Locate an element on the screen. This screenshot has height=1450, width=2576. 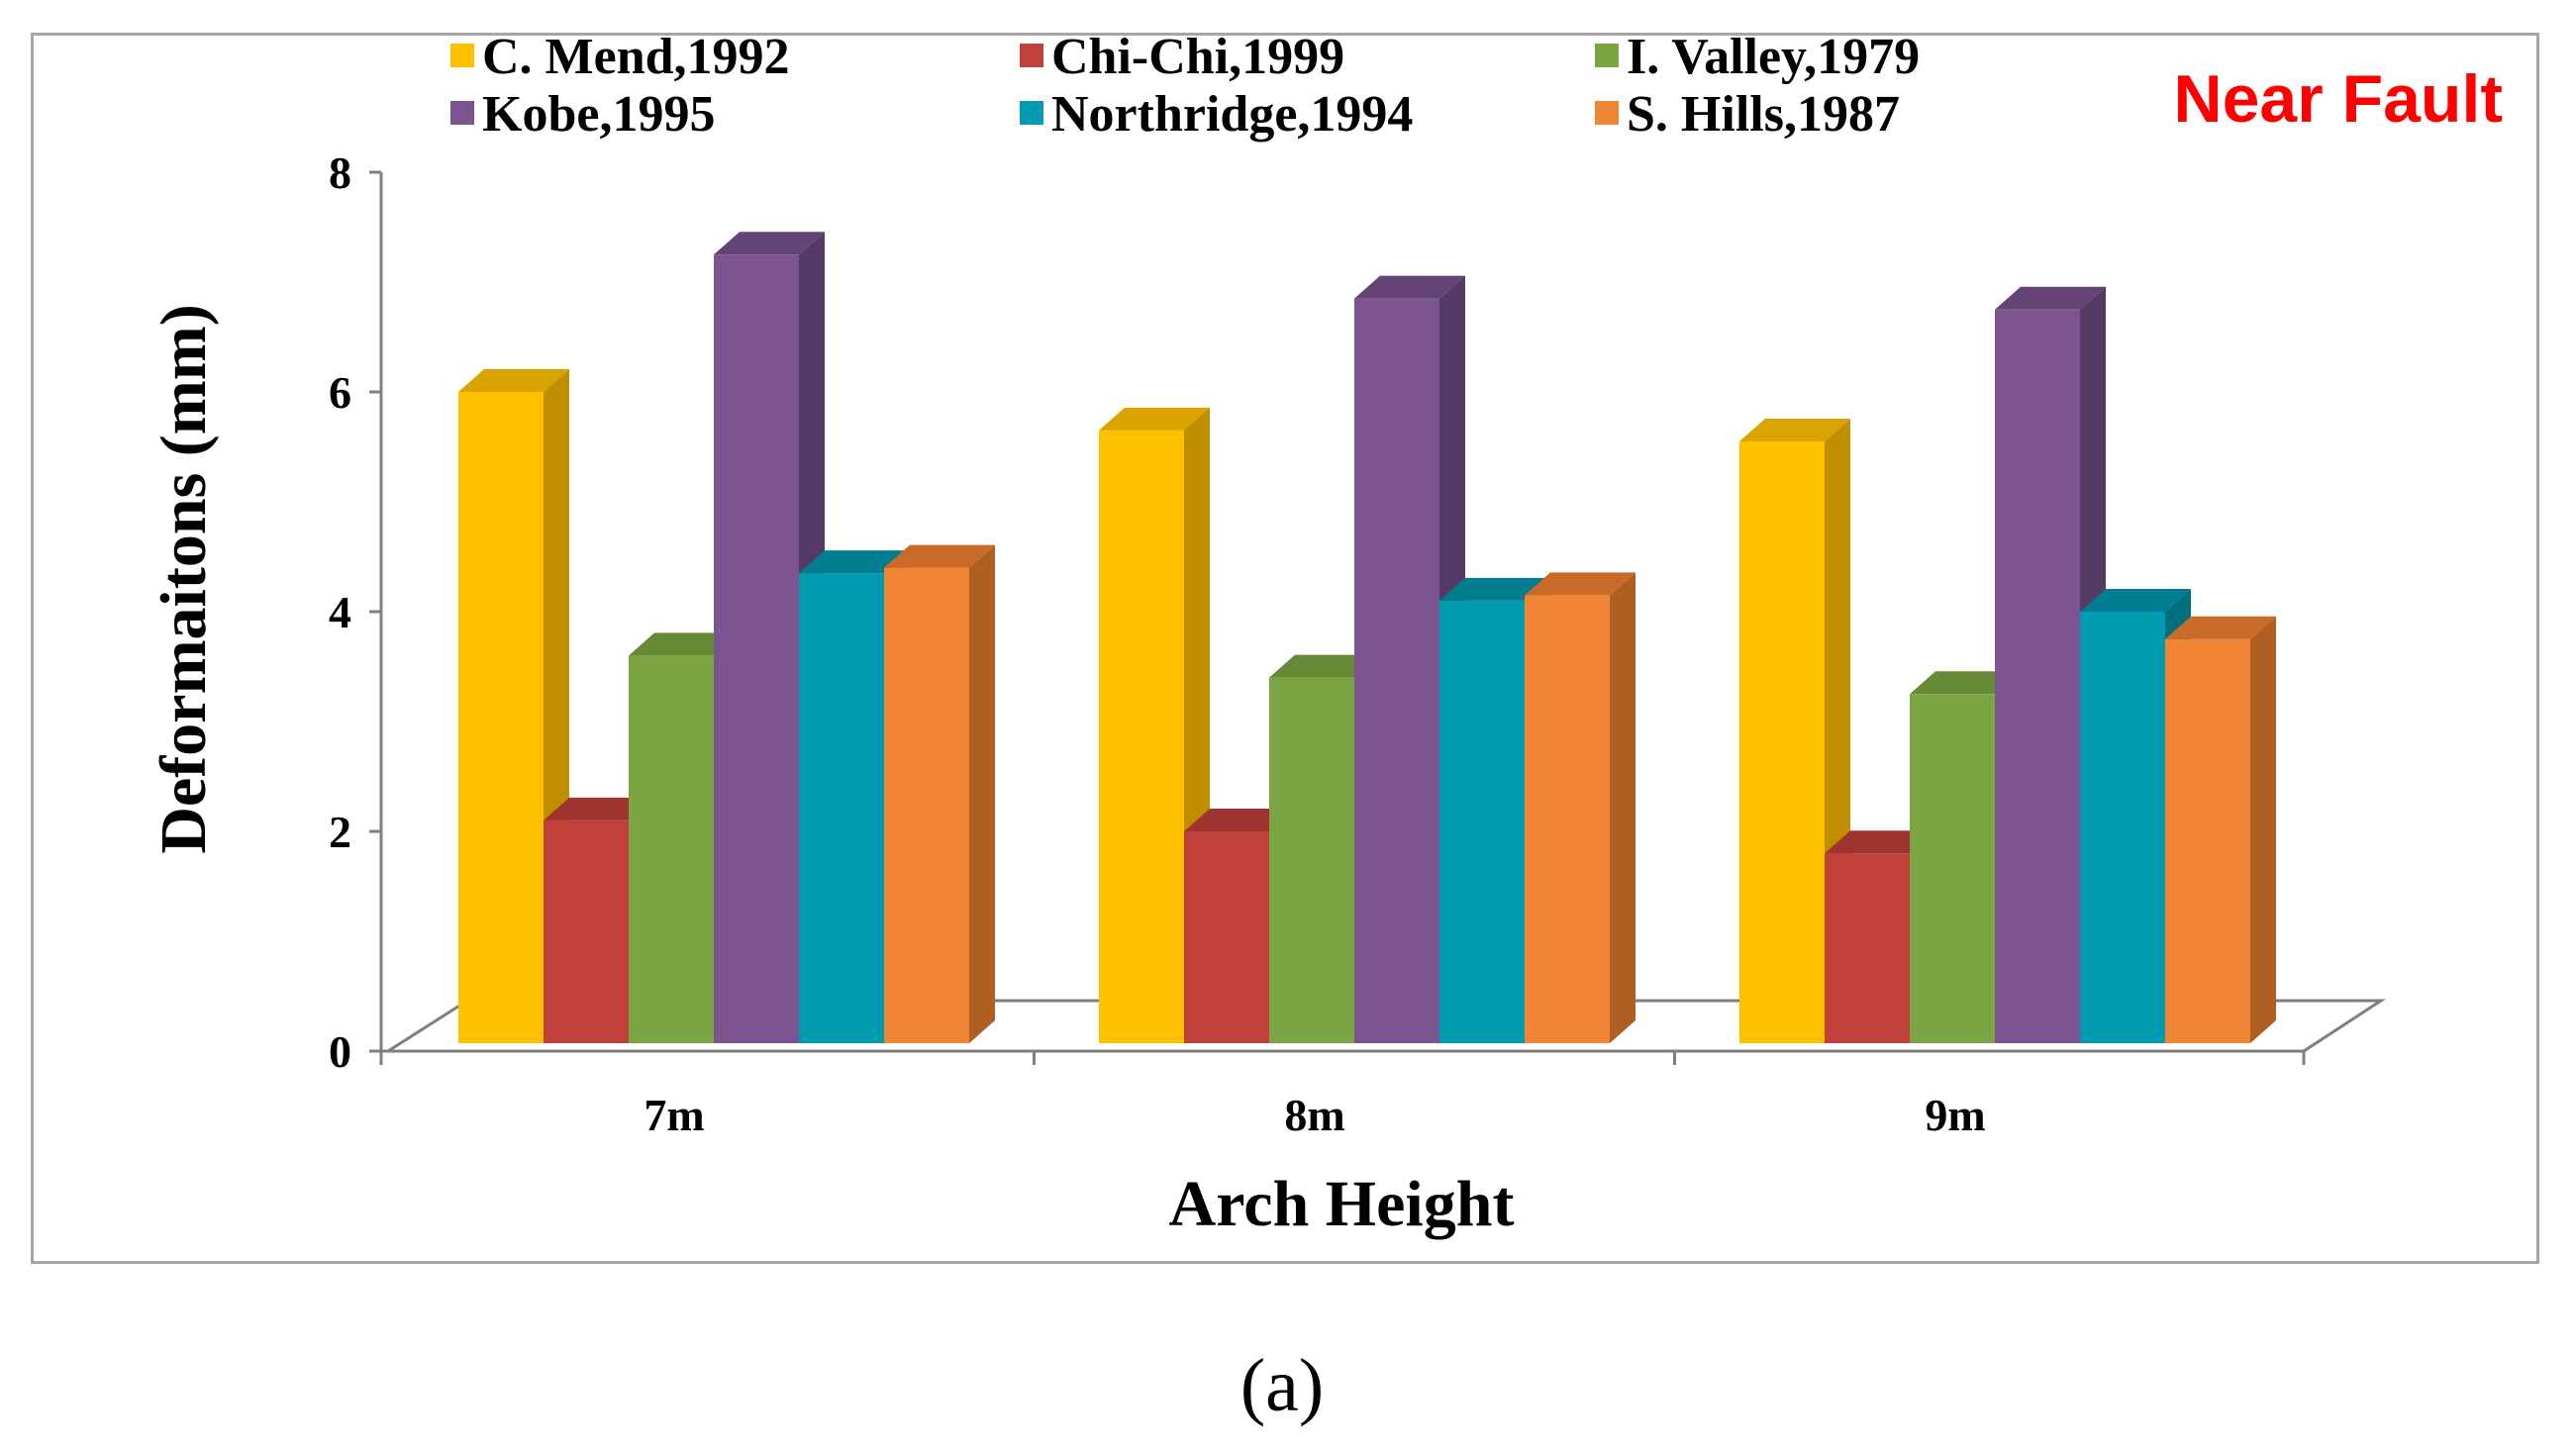
near-fault-annotation: Near Fault is located at coordinates (2338, 99).